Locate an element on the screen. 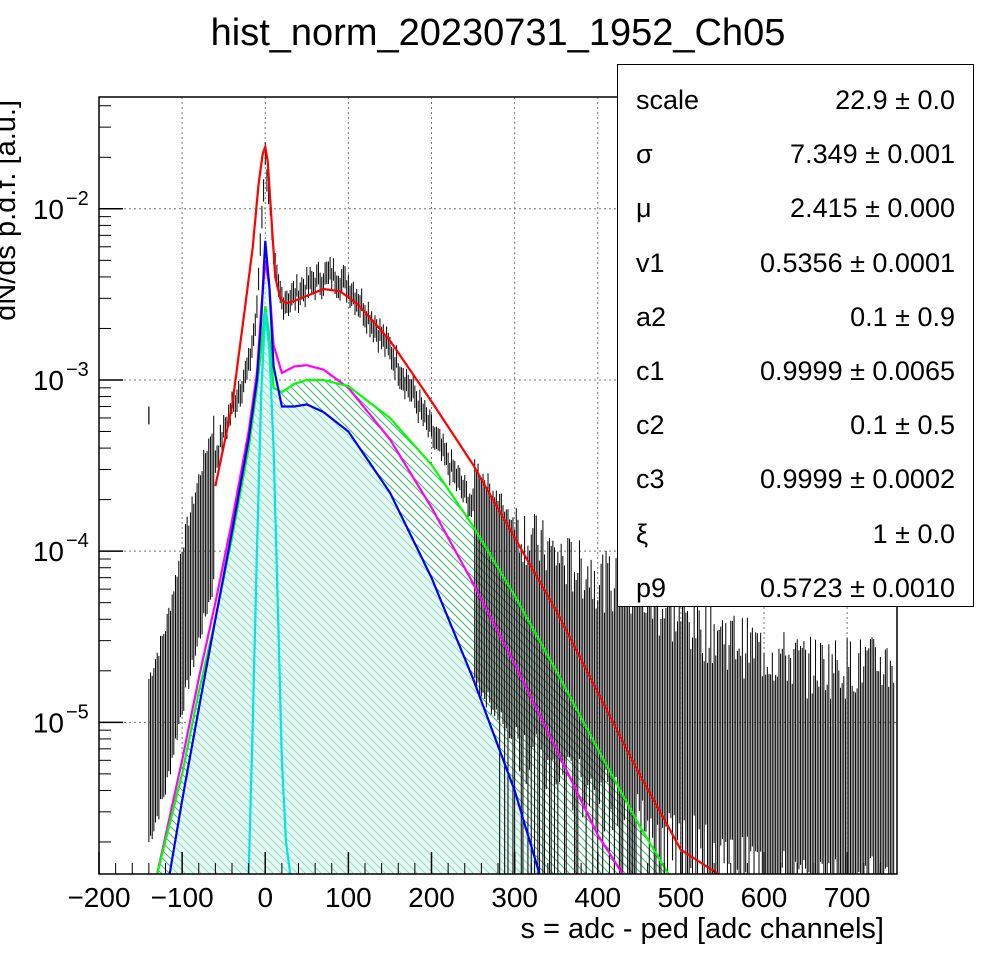 Image resolution: width=996 pixels, height=972 pixels. stat-row: c1 0.9999 ± 0.0065 is located at coordinates (795, 371).